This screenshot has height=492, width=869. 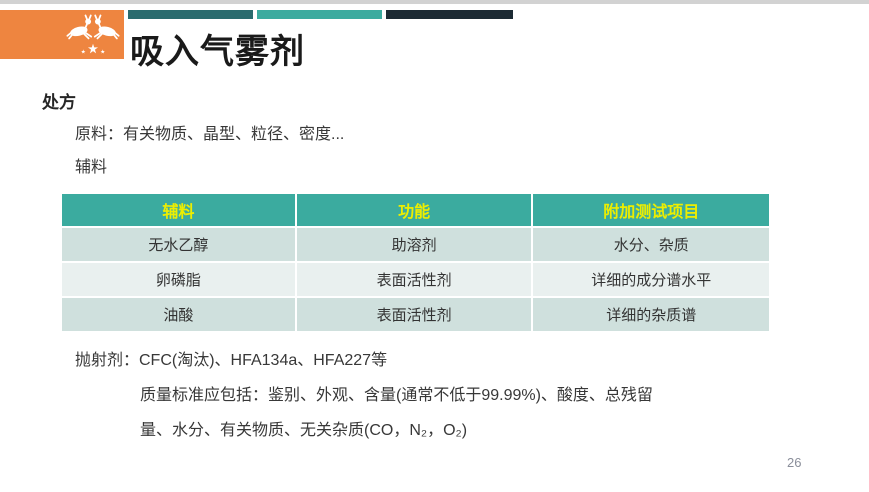 I want to click on table-row: 无水乙醇 助溶剂 水分、杂质, so click(x=415, y=244).